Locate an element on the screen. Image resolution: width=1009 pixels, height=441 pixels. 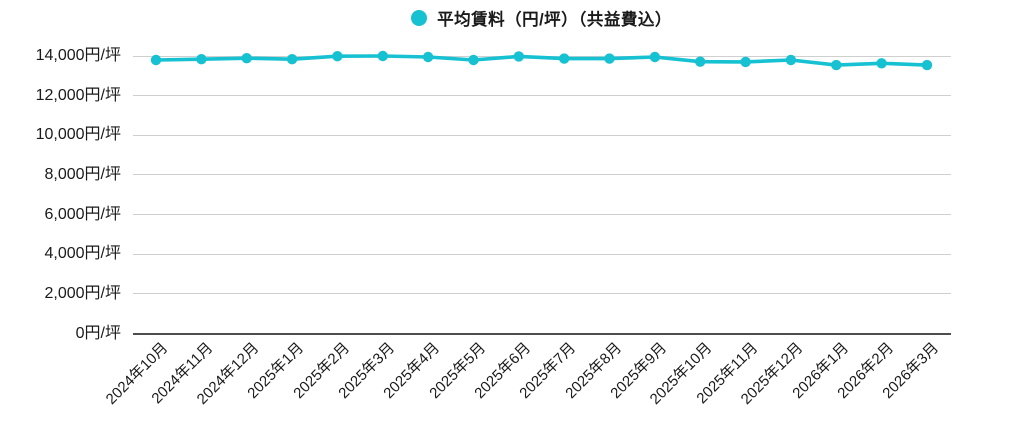
y-axis-label-10000: 10,000円/坪 is located at coordinates (78, 135).